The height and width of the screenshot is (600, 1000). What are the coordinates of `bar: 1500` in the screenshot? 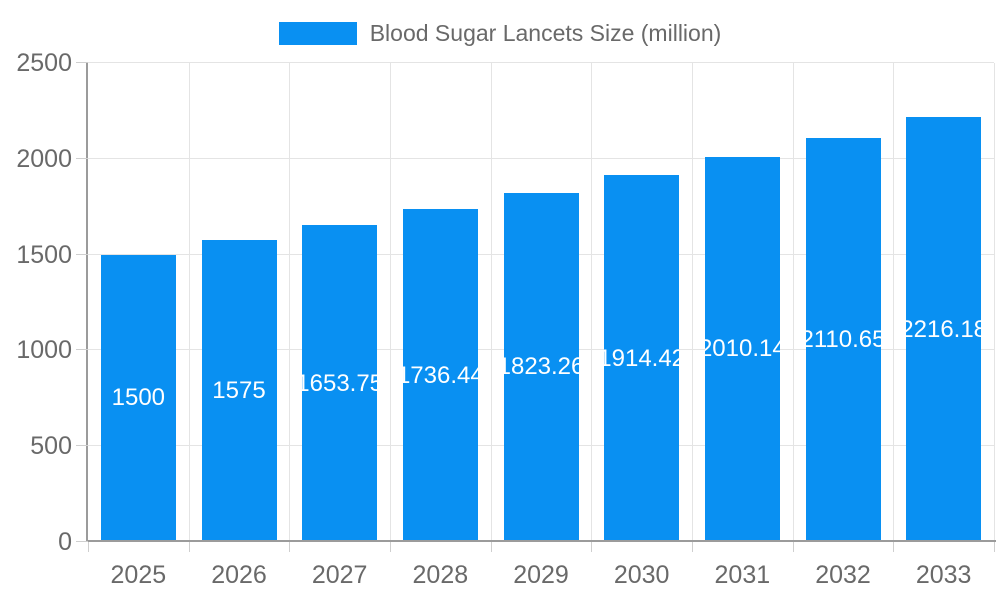 It's located at (138, 398).